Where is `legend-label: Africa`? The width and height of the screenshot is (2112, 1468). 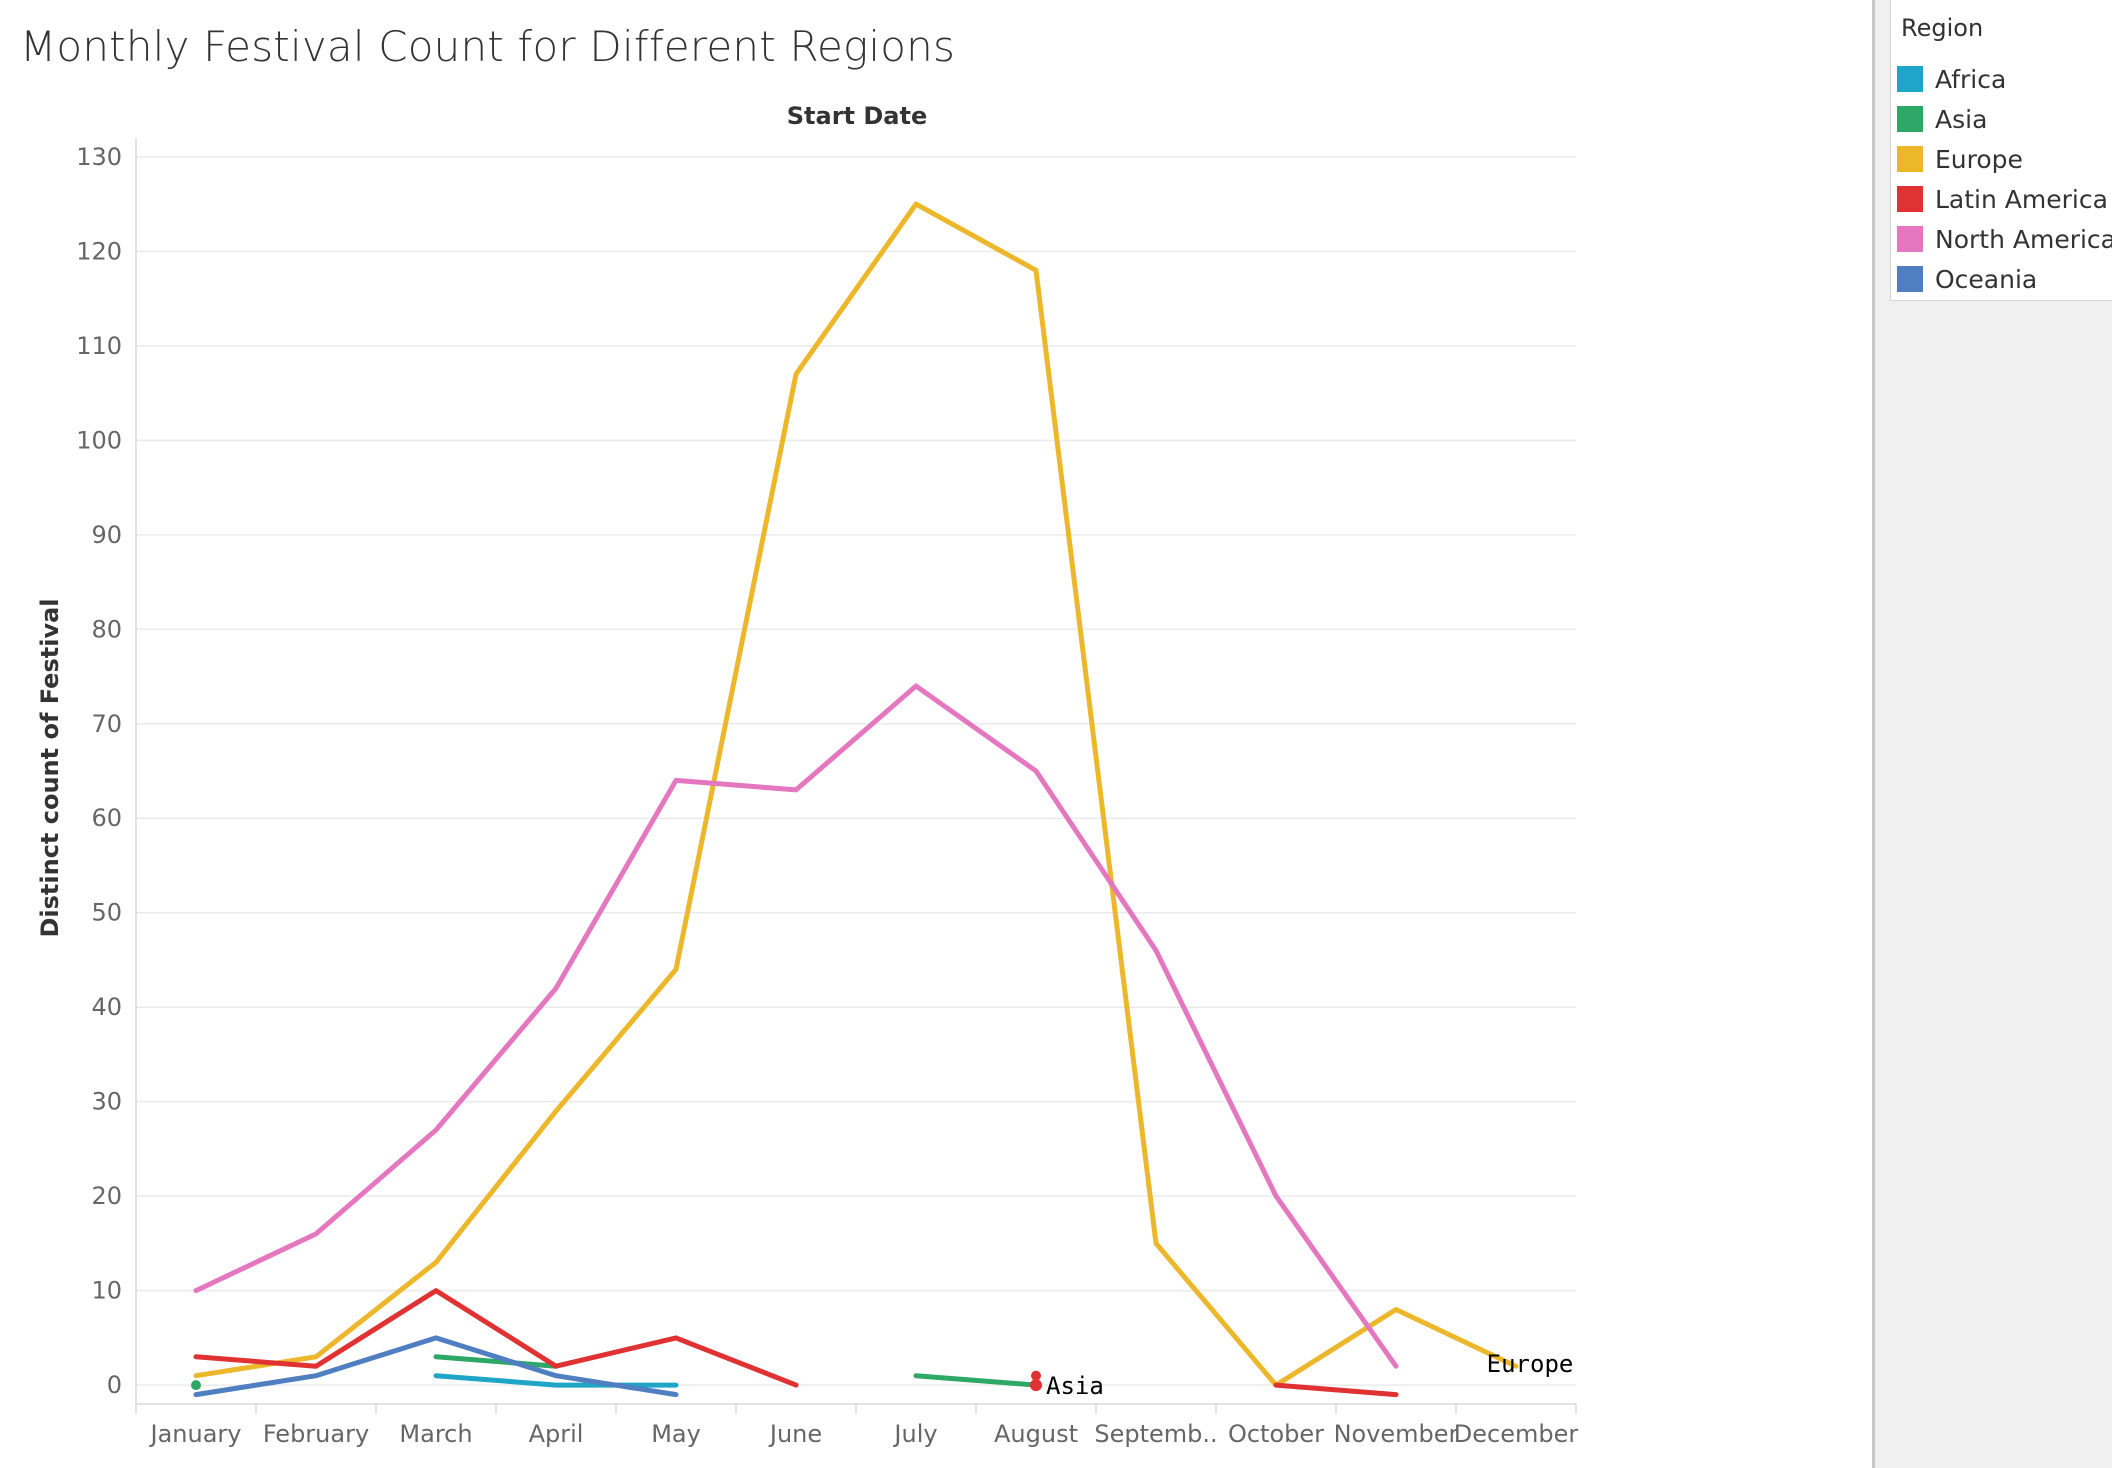 legend-label: Africa is located at coordinates (1971, 79).